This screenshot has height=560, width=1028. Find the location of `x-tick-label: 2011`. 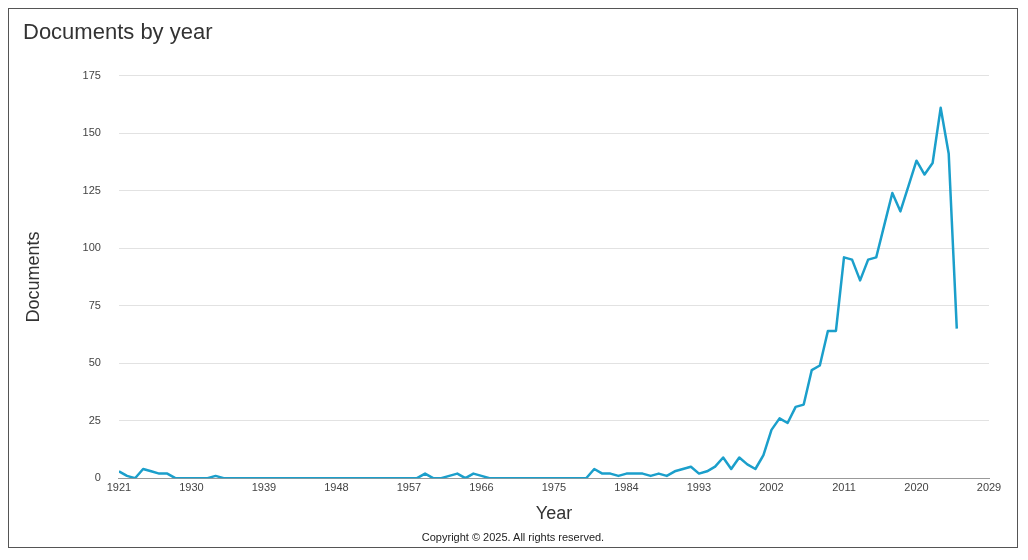

x-tick-label: 2011 is located at coordinates (844, 486).